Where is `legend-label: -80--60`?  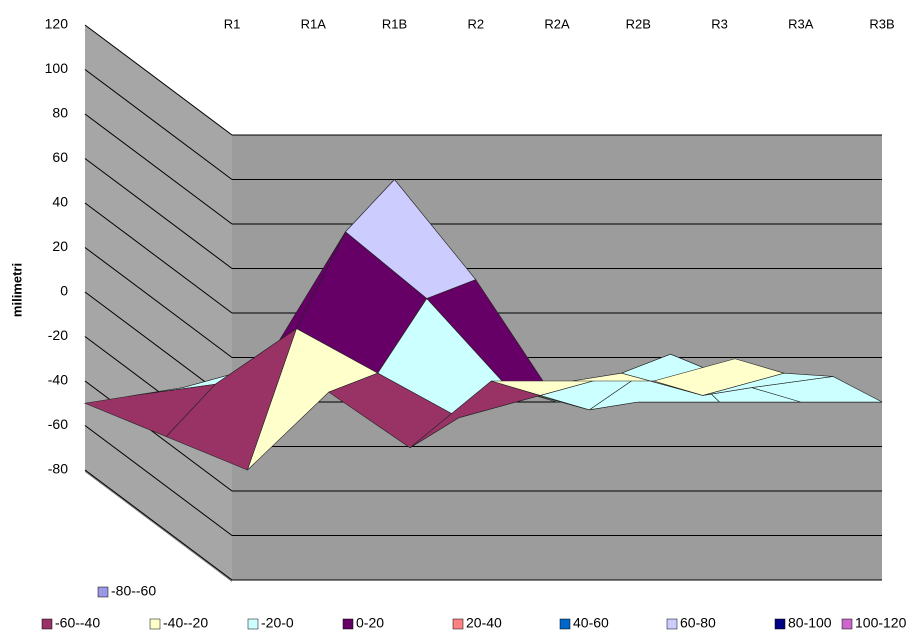 legend-label: -80--60 is located at coordinates (133, 591).